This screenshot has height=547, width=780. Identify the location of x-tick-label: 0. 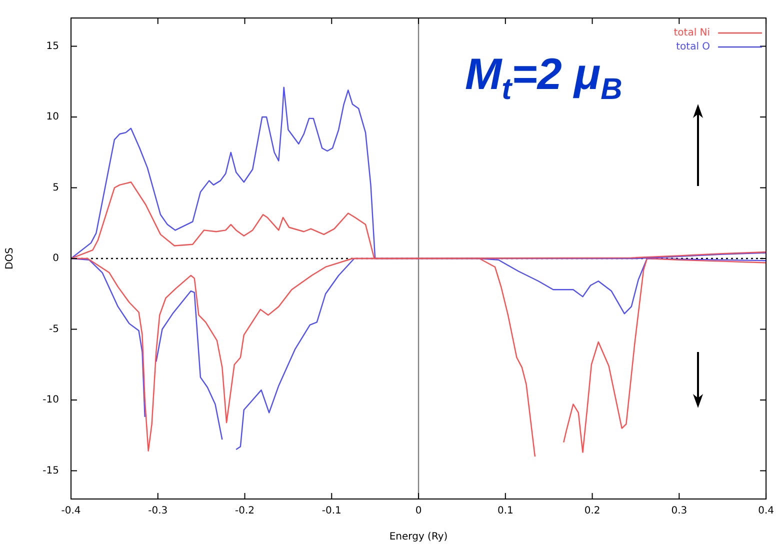
(418, 511).